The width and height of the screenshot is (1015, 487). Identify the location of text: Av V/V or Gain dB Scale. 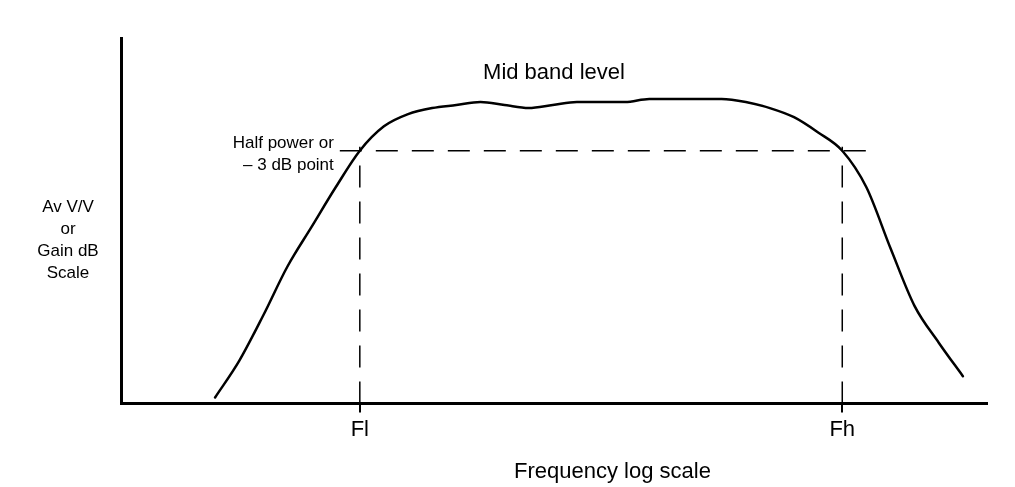
(68, 240).